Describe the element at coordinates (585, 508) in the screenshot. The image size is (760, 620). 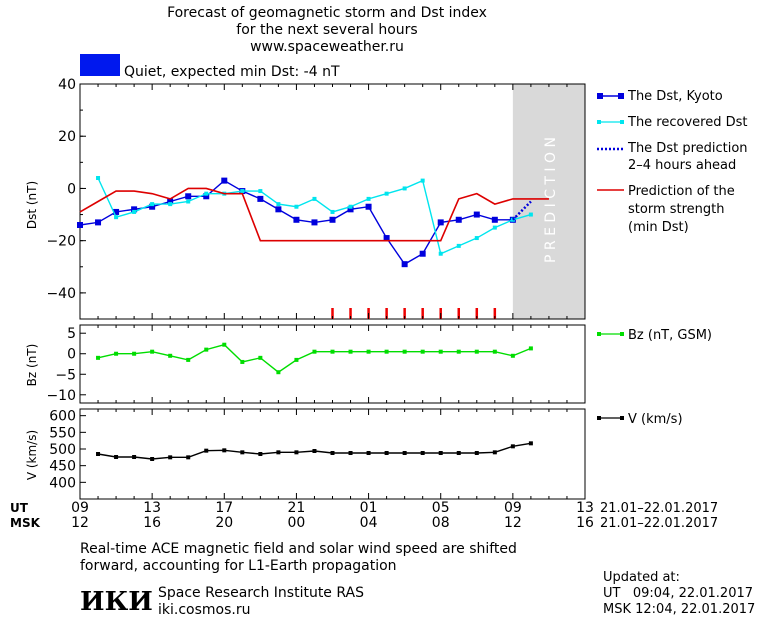
I see `ut-tick-label: 13` at that location.